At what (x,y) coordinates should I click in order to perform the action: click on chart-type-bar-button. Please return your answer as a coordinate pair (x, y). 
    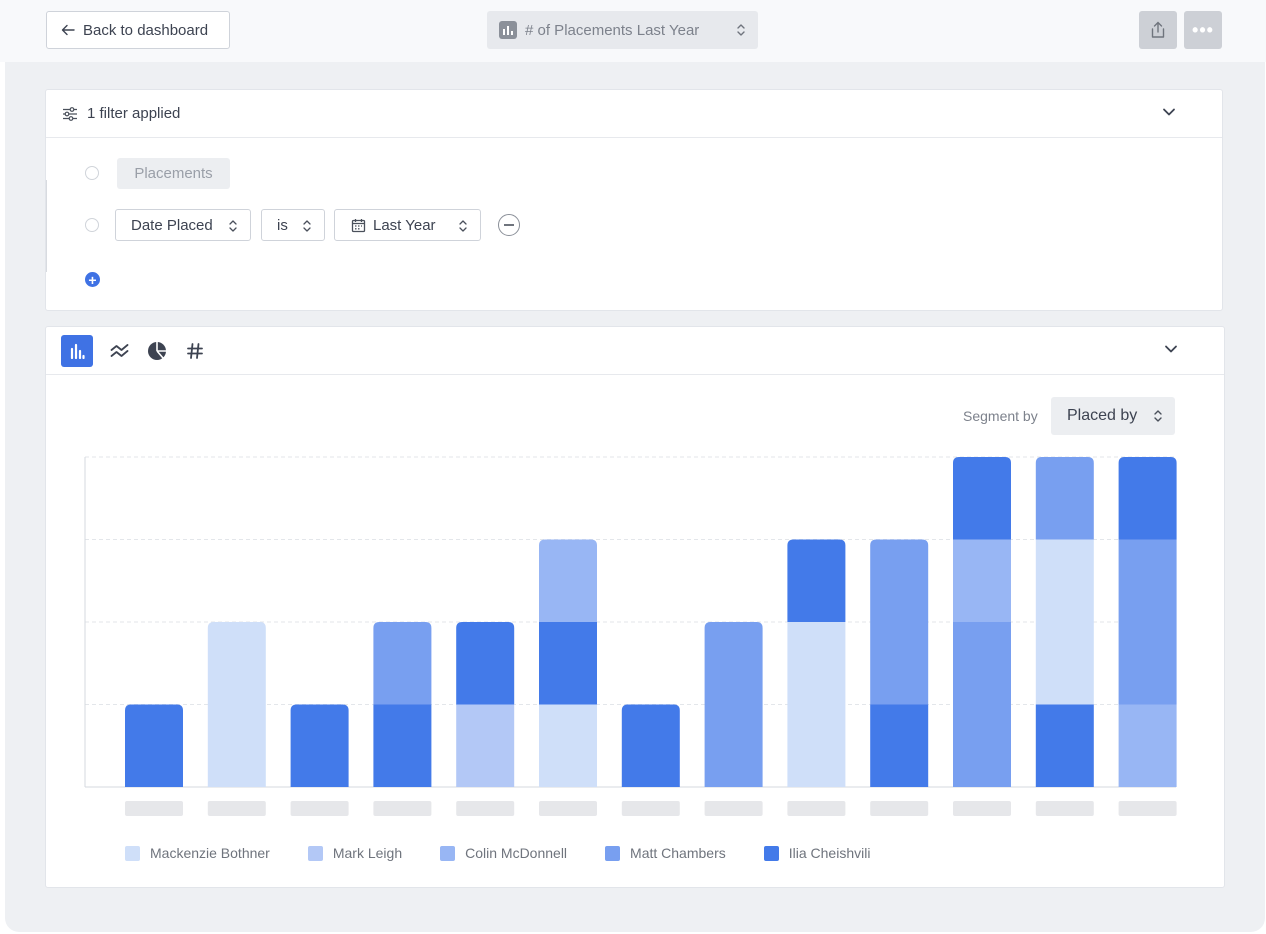
    Looking at the image, I should click on (77, 351).